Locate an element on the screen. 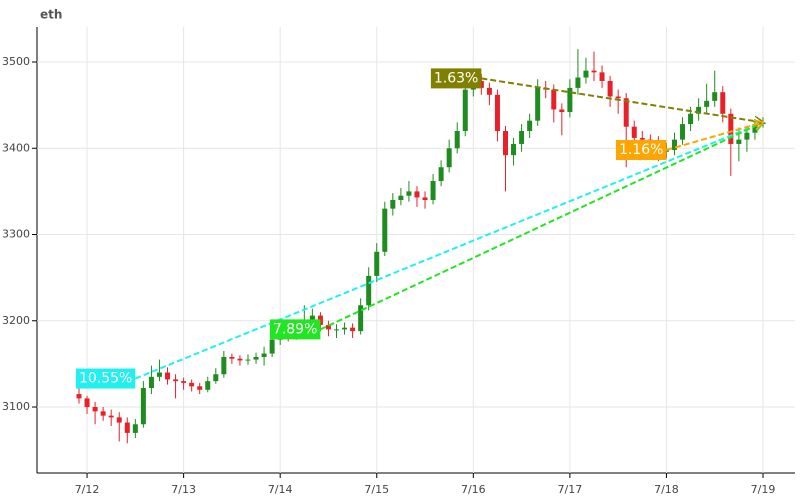 Image resolution: width=800 pixels, height=500 pixels. x-tick-label: 7/17 is located at coordinates (570, 489).